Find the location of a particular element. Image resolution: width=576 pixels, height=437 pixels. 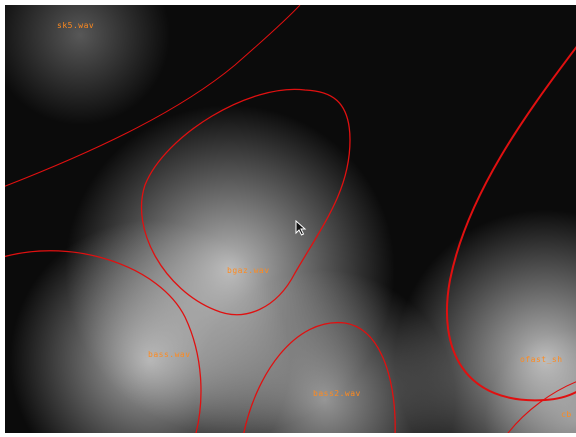

clip-label-bgaz: bgaz.wav is located at coordinates (248, 270).